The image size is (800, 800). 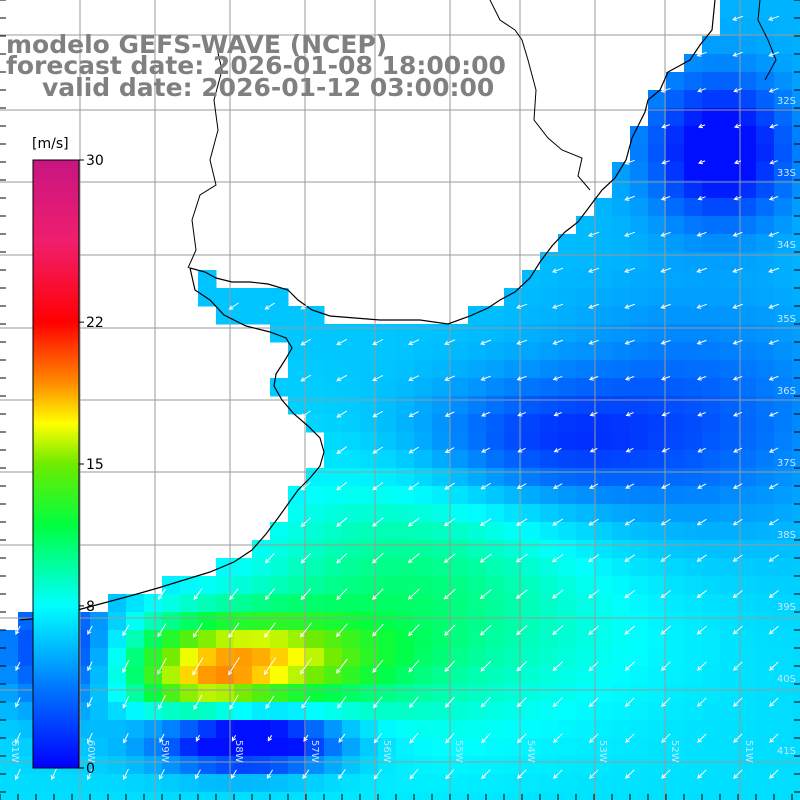 What do you see at coordinates (314, 751) in the screenshot?
I see `lon-label: 57W` at bounding box center [314, 751].